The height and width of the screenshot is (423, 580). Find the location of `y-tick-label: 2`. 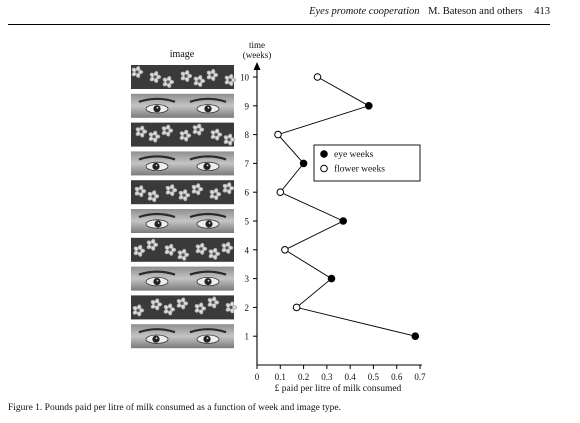

y-tick-label: 2 is located at coordinates (247, 308).